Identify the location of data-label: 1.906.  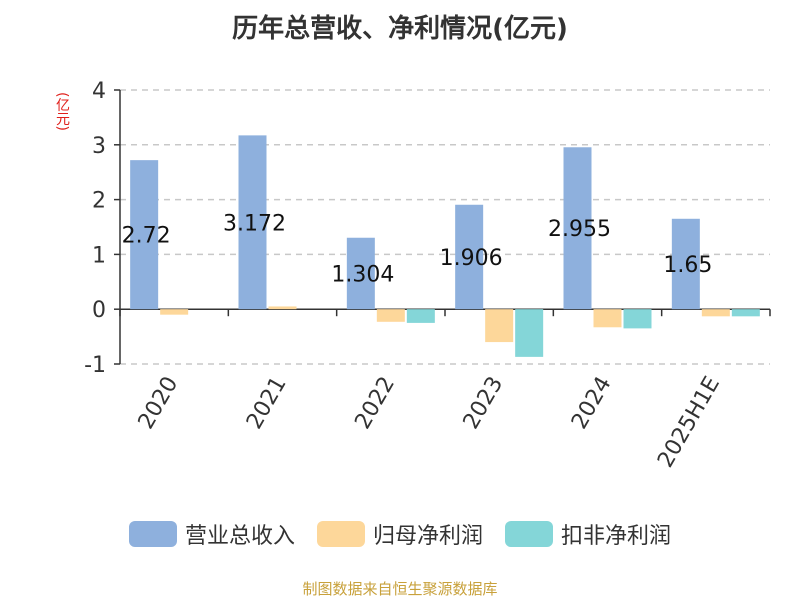
(471, 258).